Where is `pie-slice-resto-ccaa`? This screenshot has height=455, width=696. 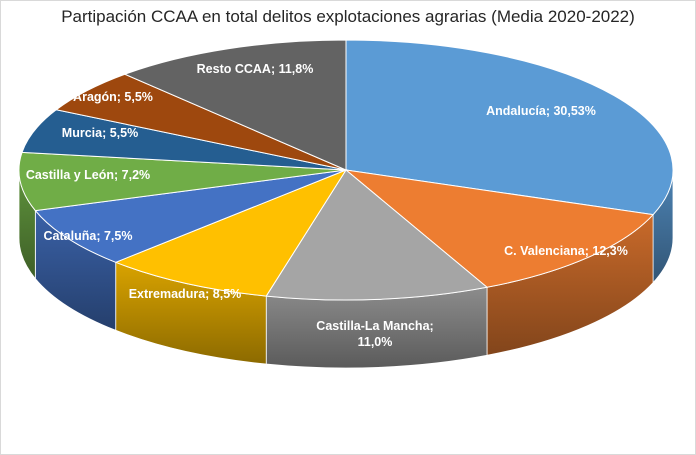 pie-slice-resto-ccaa is located at coordinates (235, 105).